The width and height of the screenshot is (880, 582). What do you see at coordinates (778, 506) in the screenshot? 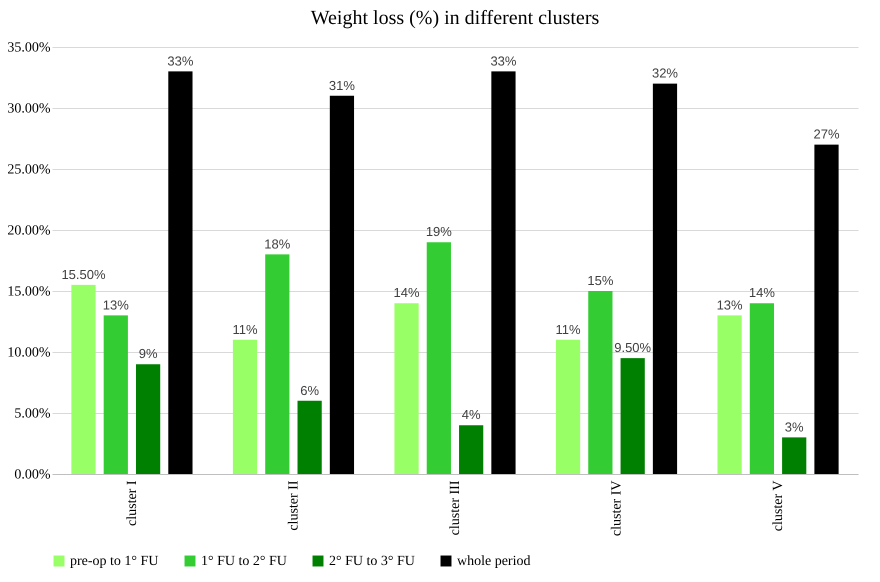
I see `x-tick-label: cluster V` at bounding box center [778, 506].